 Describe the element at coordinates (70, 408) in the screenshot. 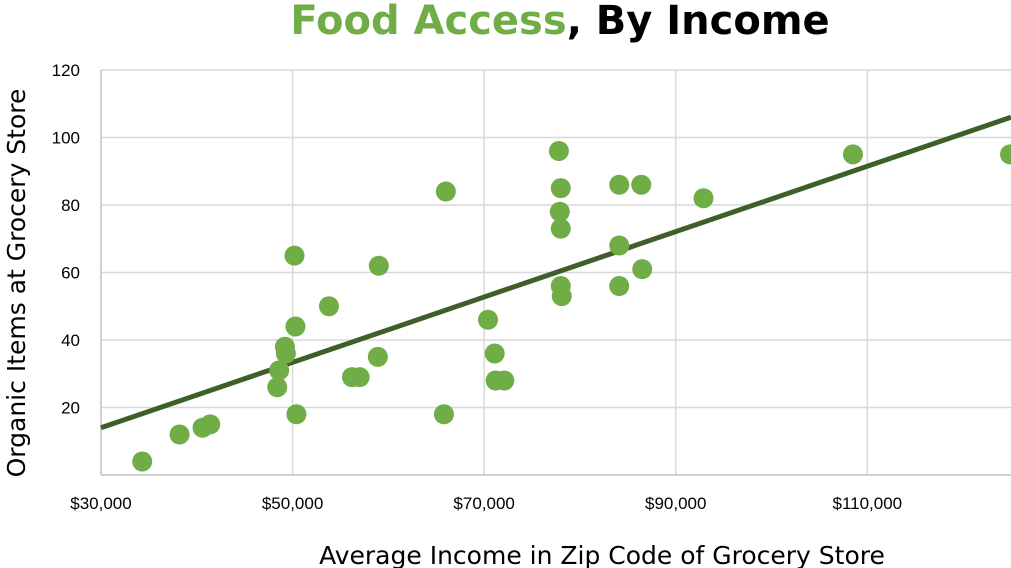

I see `y-tick-label: 20` at that location.